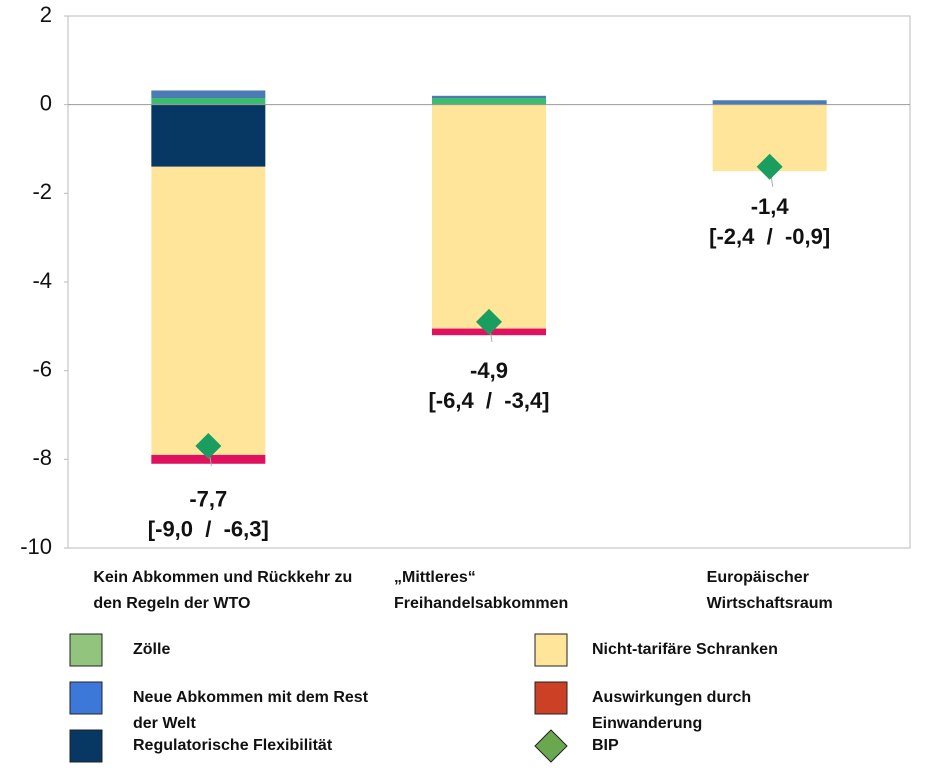 The image size is (926, 778). What do you see at coordinates (42, 280) in the screenshot?
I see `y-tick-label: -4` at bounding box center [42, 280].